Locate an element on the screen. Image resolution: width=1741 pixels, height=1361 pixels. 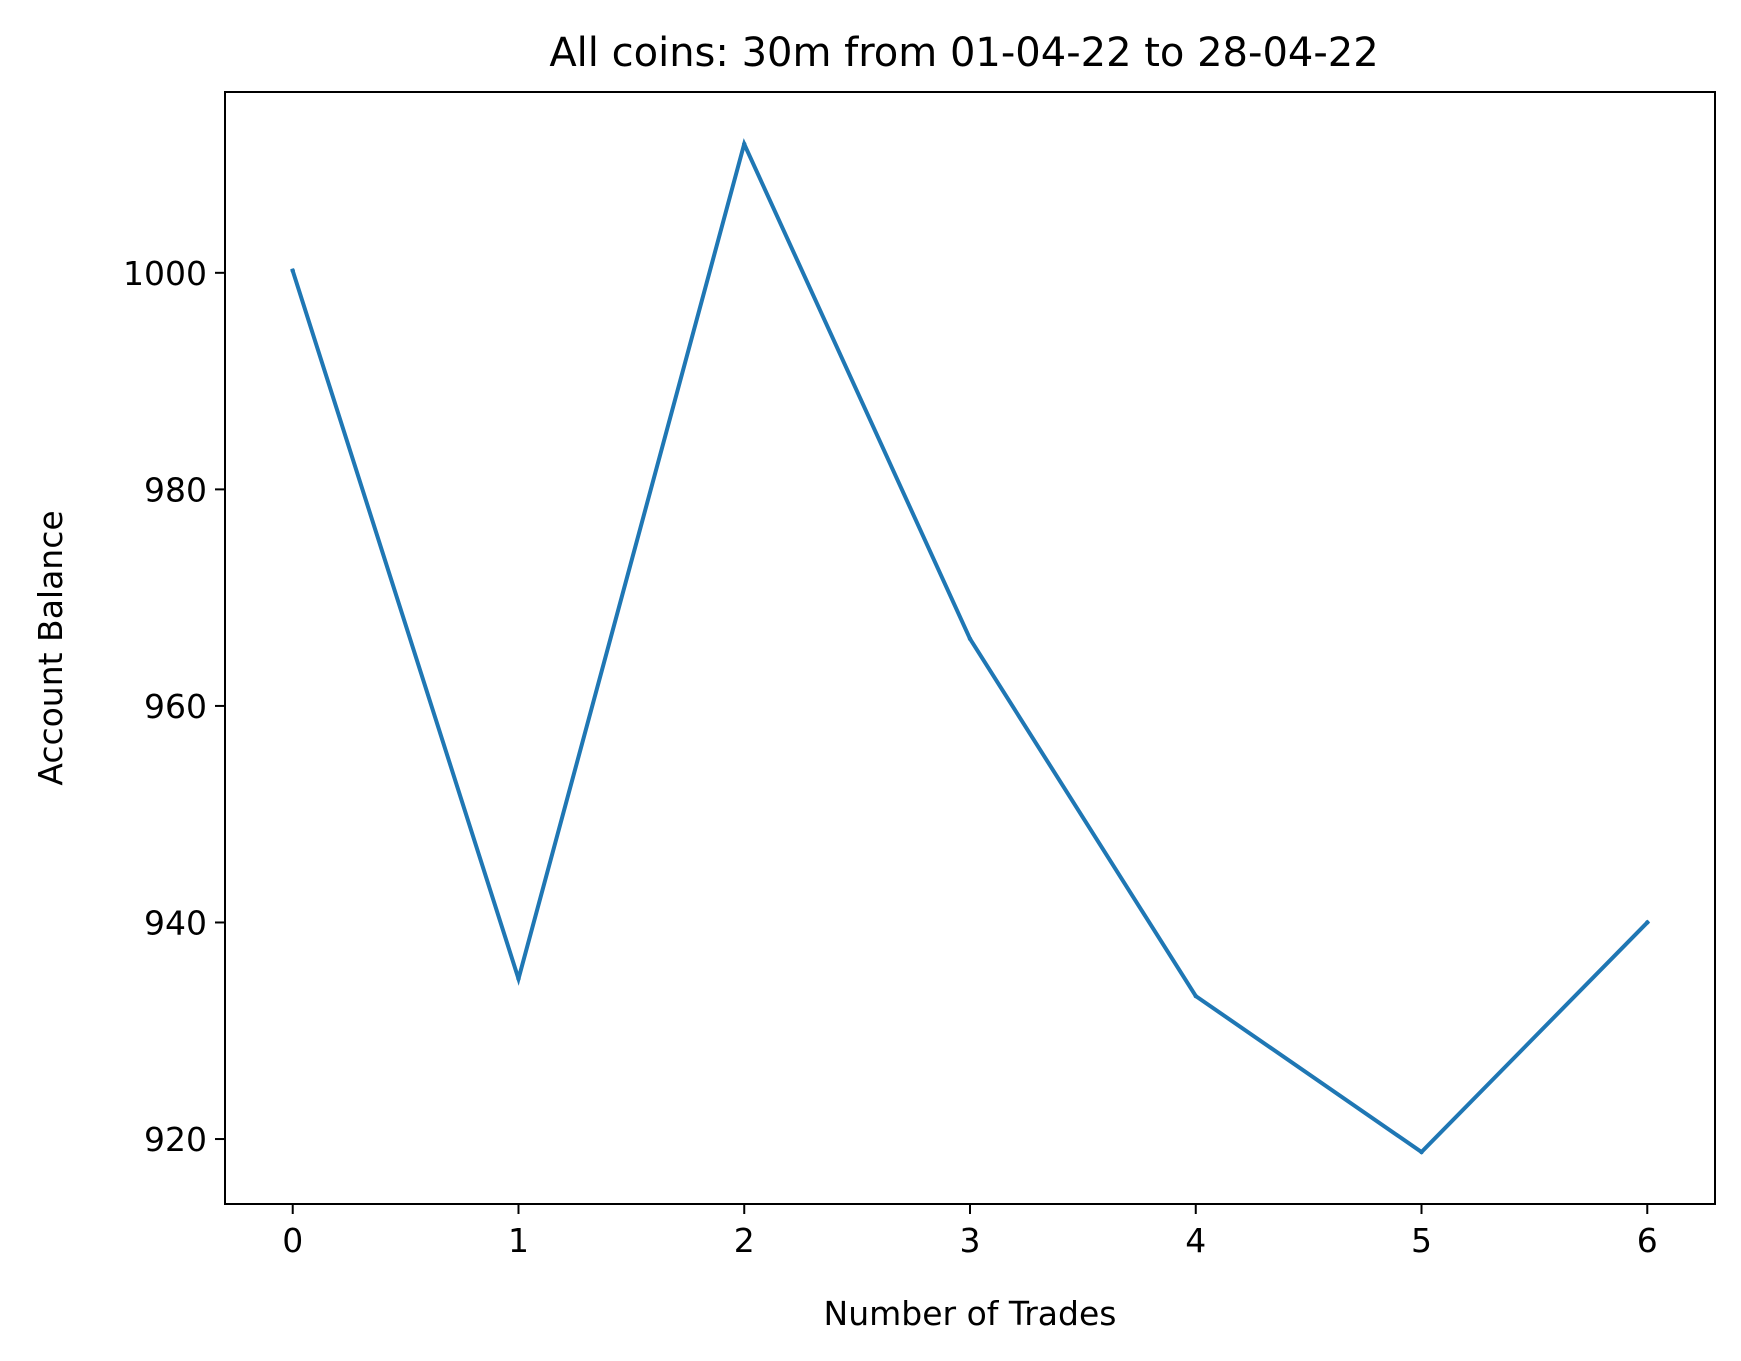
y-tick-label: 940 is located at coordinates (175, 922).